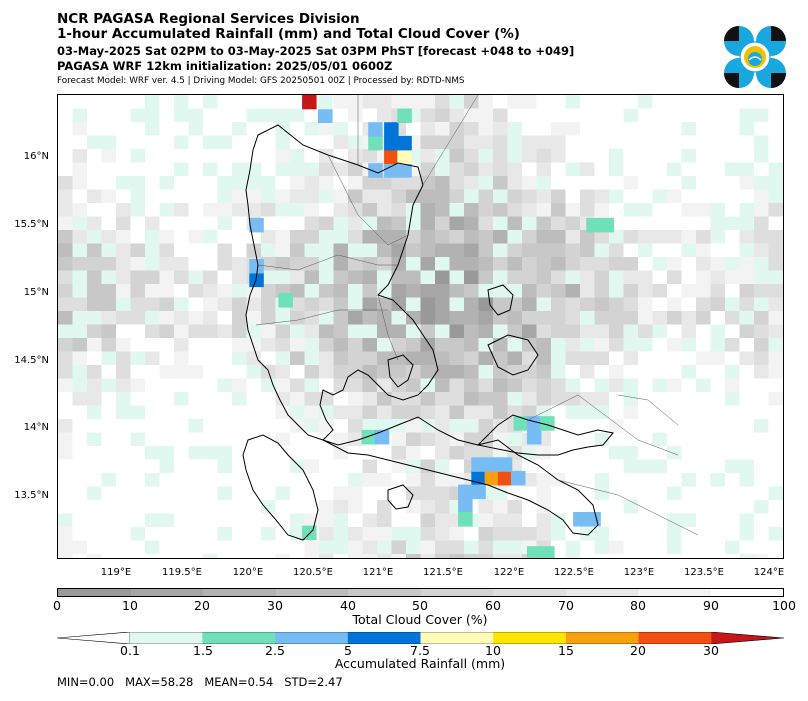 This screenshot has width=808, height=701. What do you see at coordinates (275, 650) in the screenshot?
I see `rf-tick-2-5: 2.5` at bounding box center [275, 650].